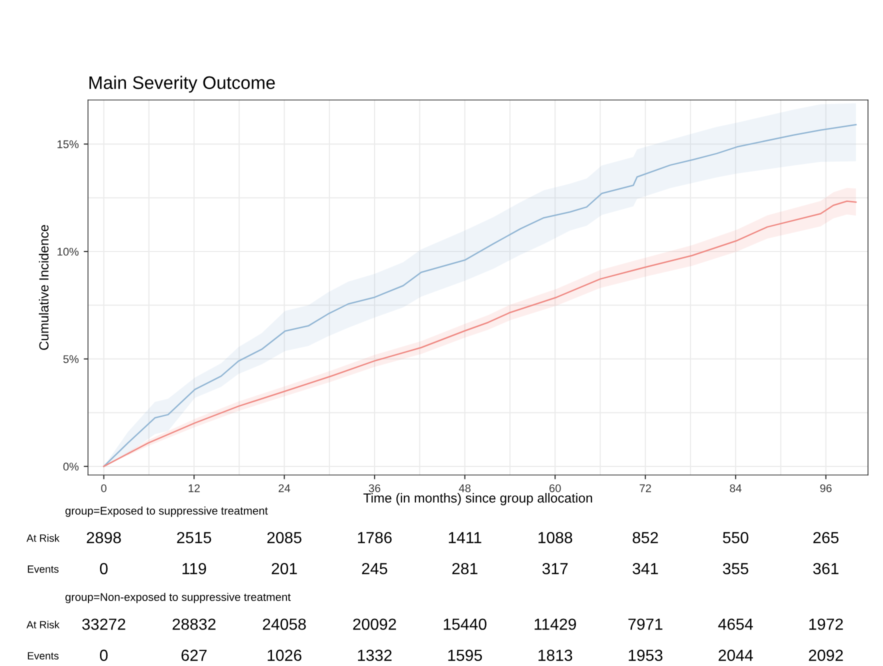 The height and width of the screenshot is (666, 883). I want to click on y-tick-label: 15%, so click(68, 144).